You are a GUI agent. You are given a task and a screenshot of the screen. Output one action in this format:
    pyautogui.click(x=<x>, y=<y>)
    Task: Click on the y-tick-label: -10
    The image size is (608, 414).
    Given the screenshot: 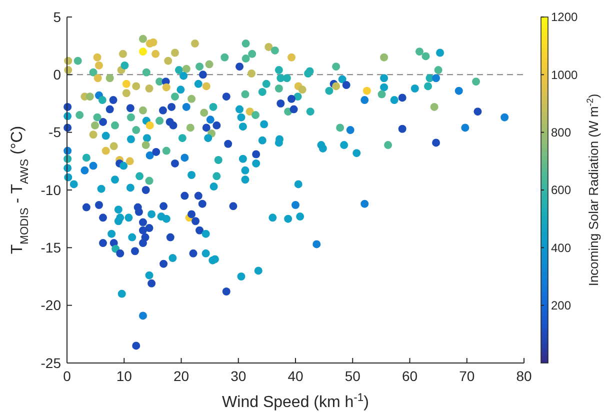 What is the action you would take?
    pyautogui.click(x=51, y=190)
    